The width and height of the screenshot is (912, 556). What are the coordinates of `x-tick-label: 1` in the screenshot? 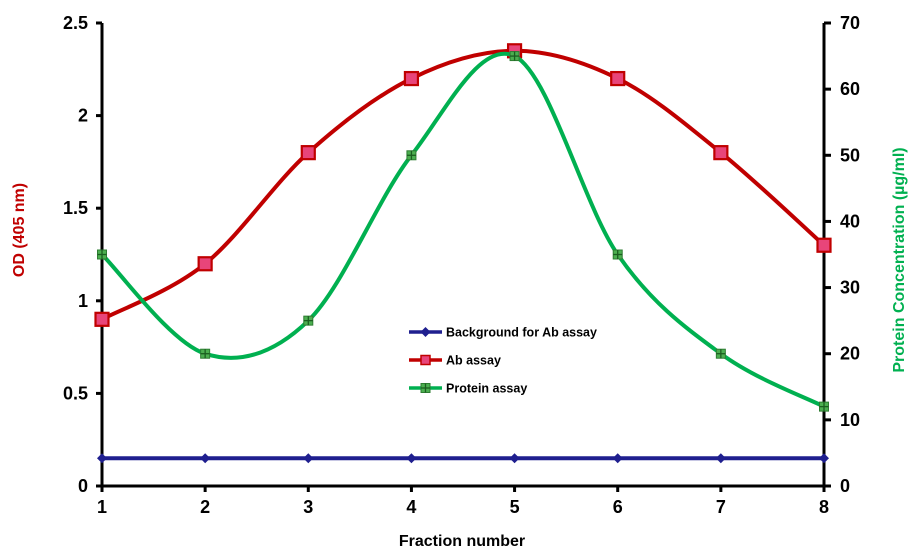 It's located at (102, 507).